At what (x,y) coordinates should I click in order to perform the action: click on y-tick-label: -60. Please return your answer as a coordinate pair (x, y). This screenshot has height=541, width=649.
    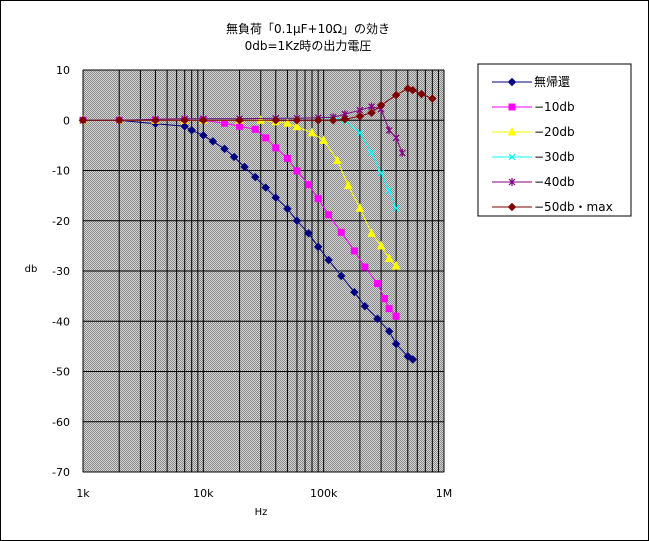
    Looking at the image, I should click on (61, 422).